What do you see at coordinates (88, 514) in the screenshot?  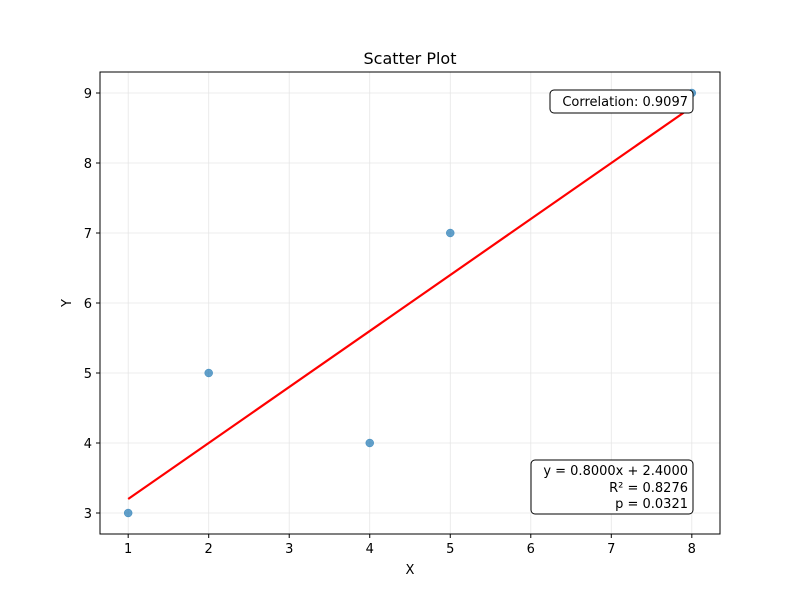 I see `y-tick-label: 3` at bounding box center [88, 514].